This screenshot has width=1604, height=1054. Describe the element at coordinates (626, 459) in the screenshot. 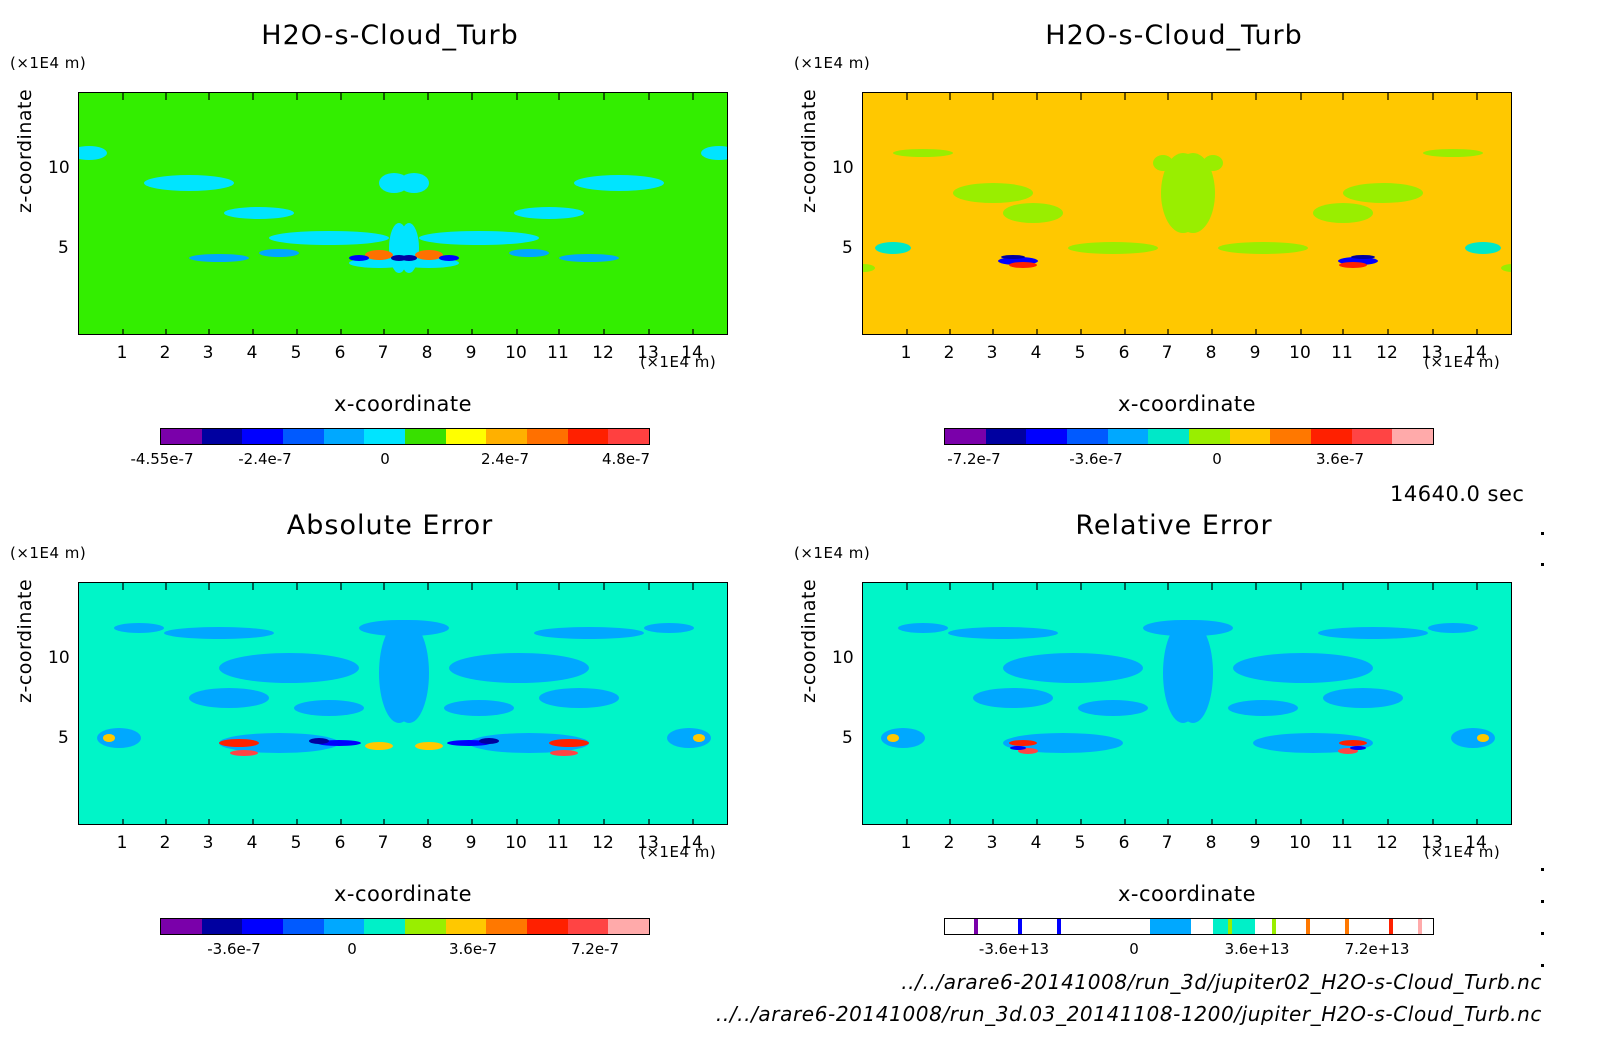

I see `colorbar-tick-label: 4.8e-7` at that location.